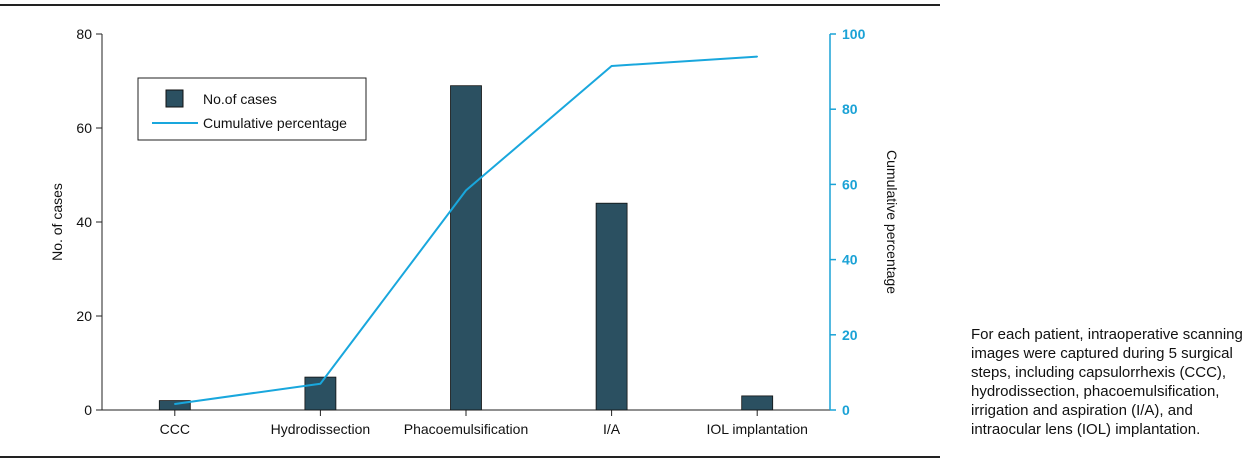  What do you see at coordinates (84, 128) in the screenshot?
I see `y-tick-label: 60` at bounding box center [84, 128].